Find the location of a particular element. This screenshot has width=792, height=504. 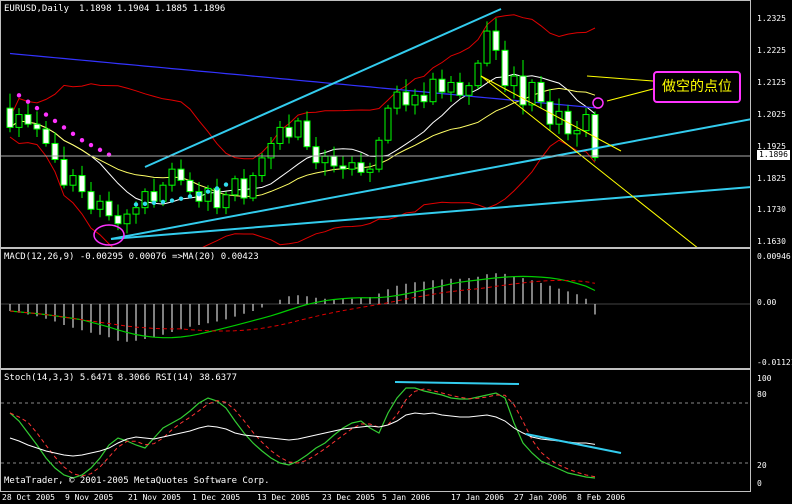

price-header: EURUSD,Daily is located at coordinates (37, 9).